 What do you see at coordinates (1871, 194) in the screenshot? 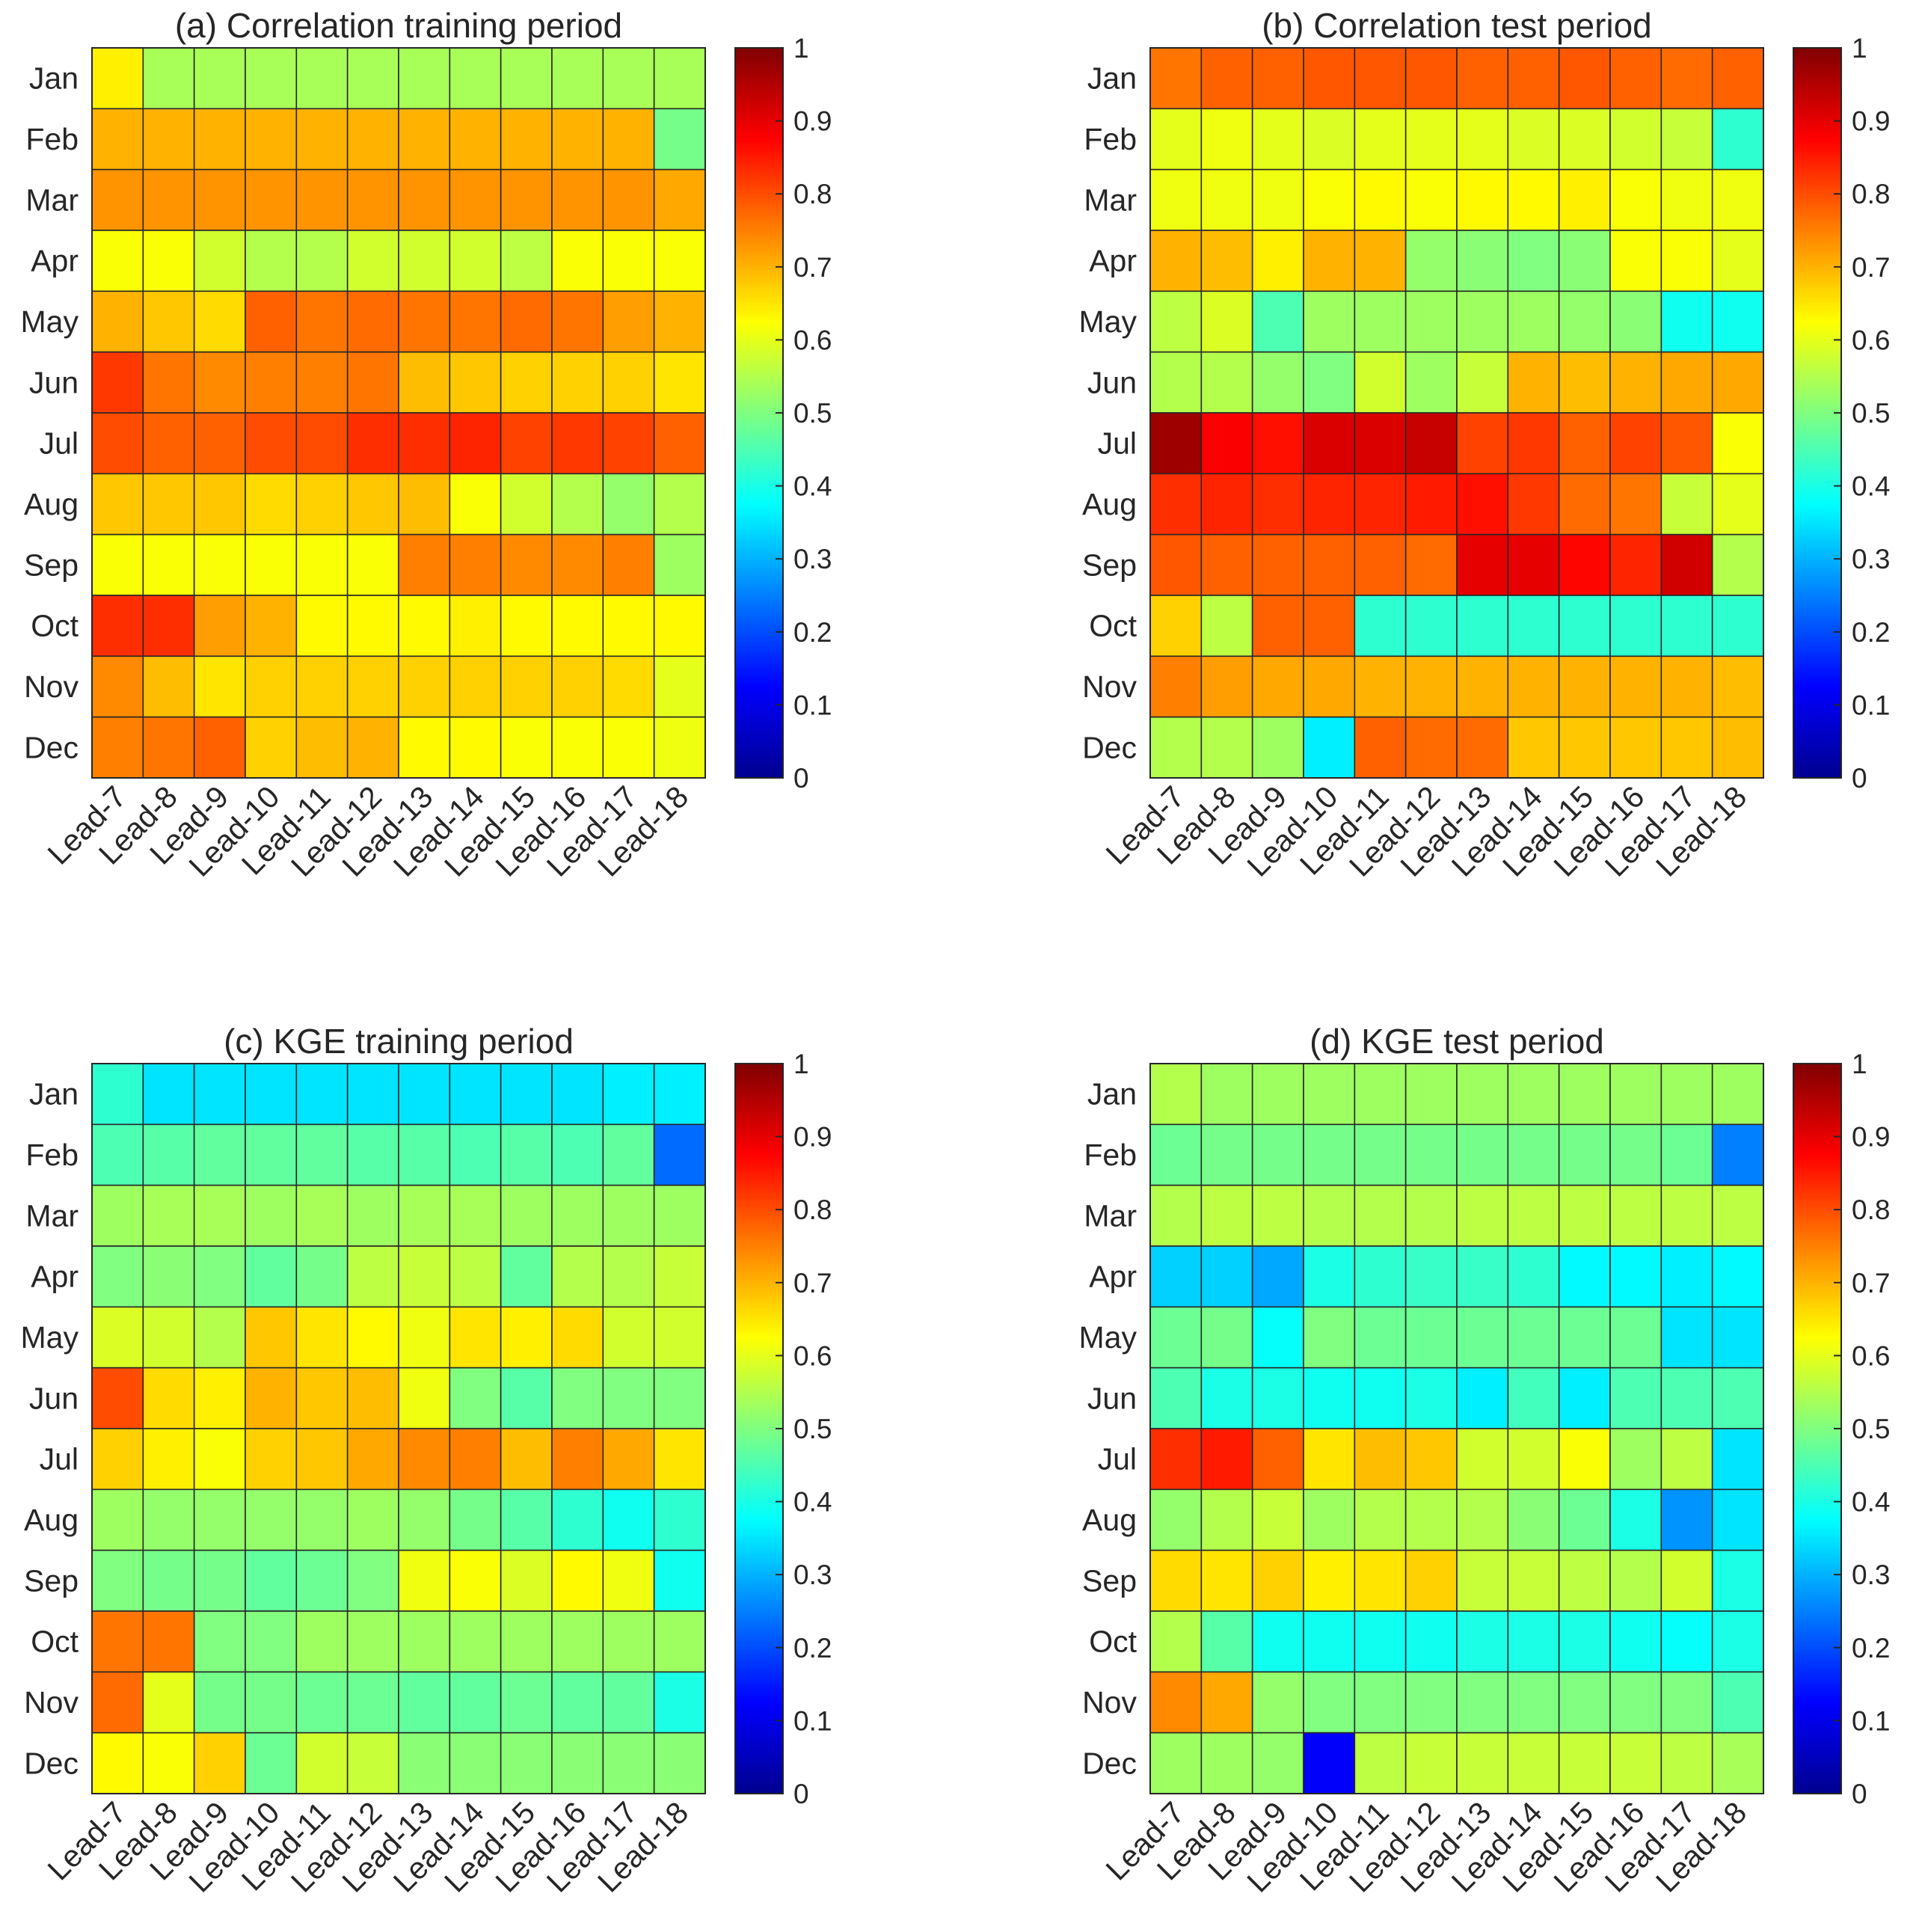
I see `colorbar-tick-label: 0.8` at bounding box center [1871, 194].